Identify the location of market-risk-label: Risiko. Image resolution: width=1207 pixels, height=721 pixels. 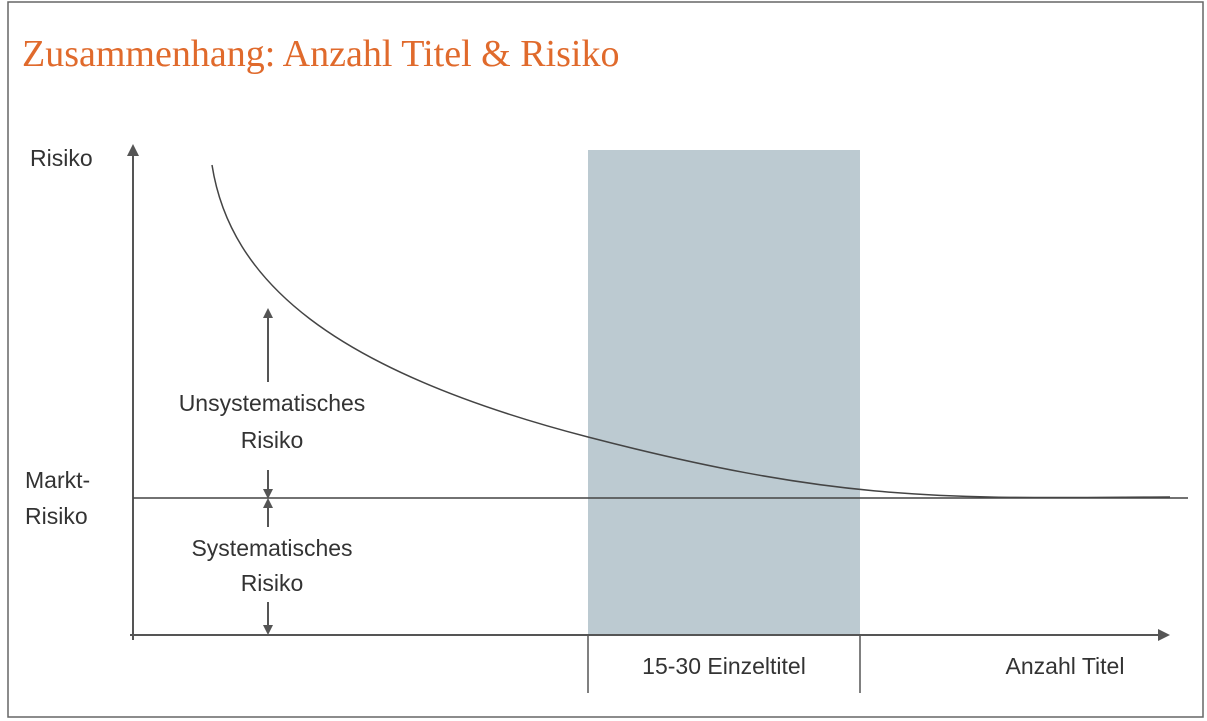
(56, 516).